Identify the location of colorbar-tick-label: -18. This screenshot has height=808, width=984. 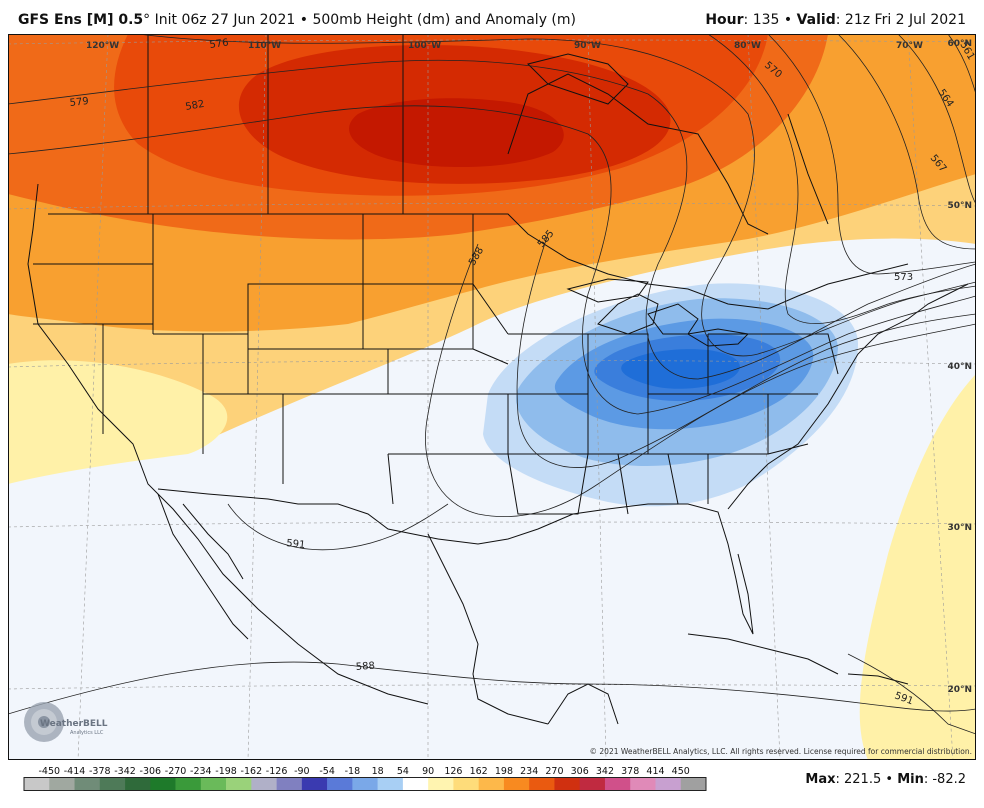
(353, 771).